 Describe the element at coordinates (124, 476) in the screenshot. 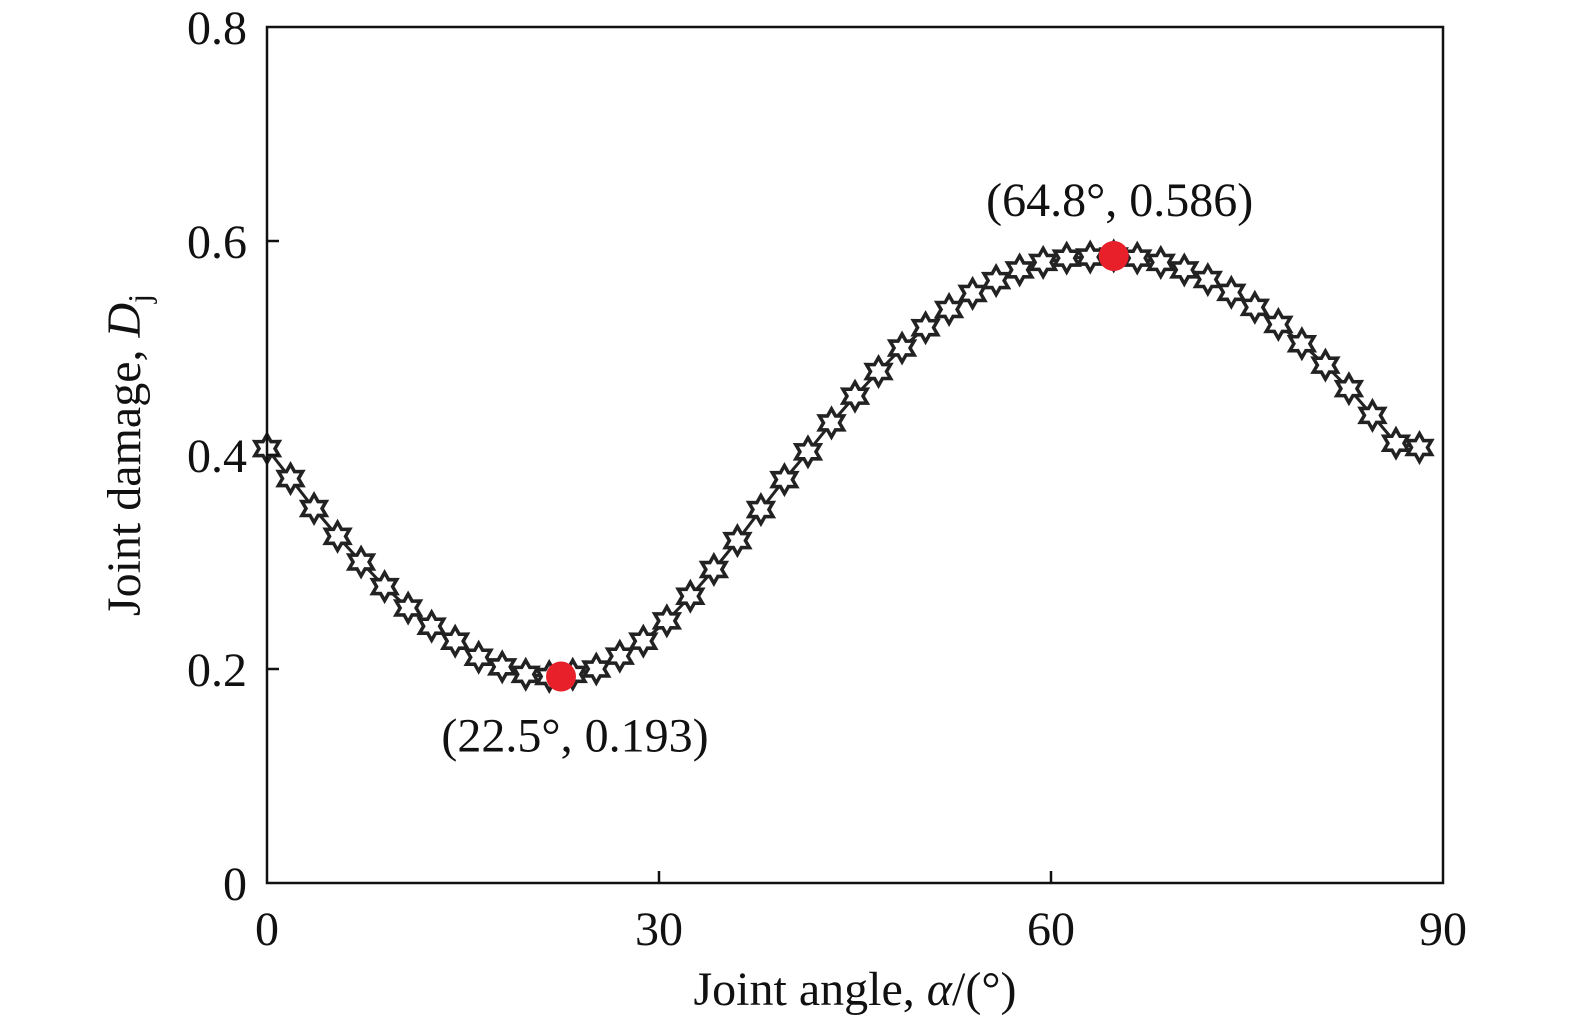

I see `y-axis-title-text: Joint damage,` at that location.